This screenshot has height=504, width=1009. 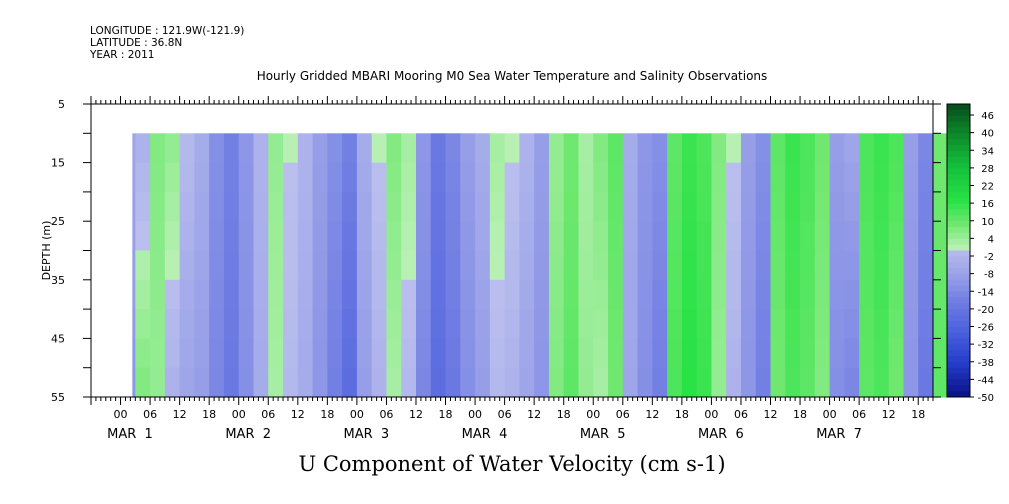 I want to click on longitude-label: LONGITUDE : 121.9W(-121.9), so click(x=167, y=31).